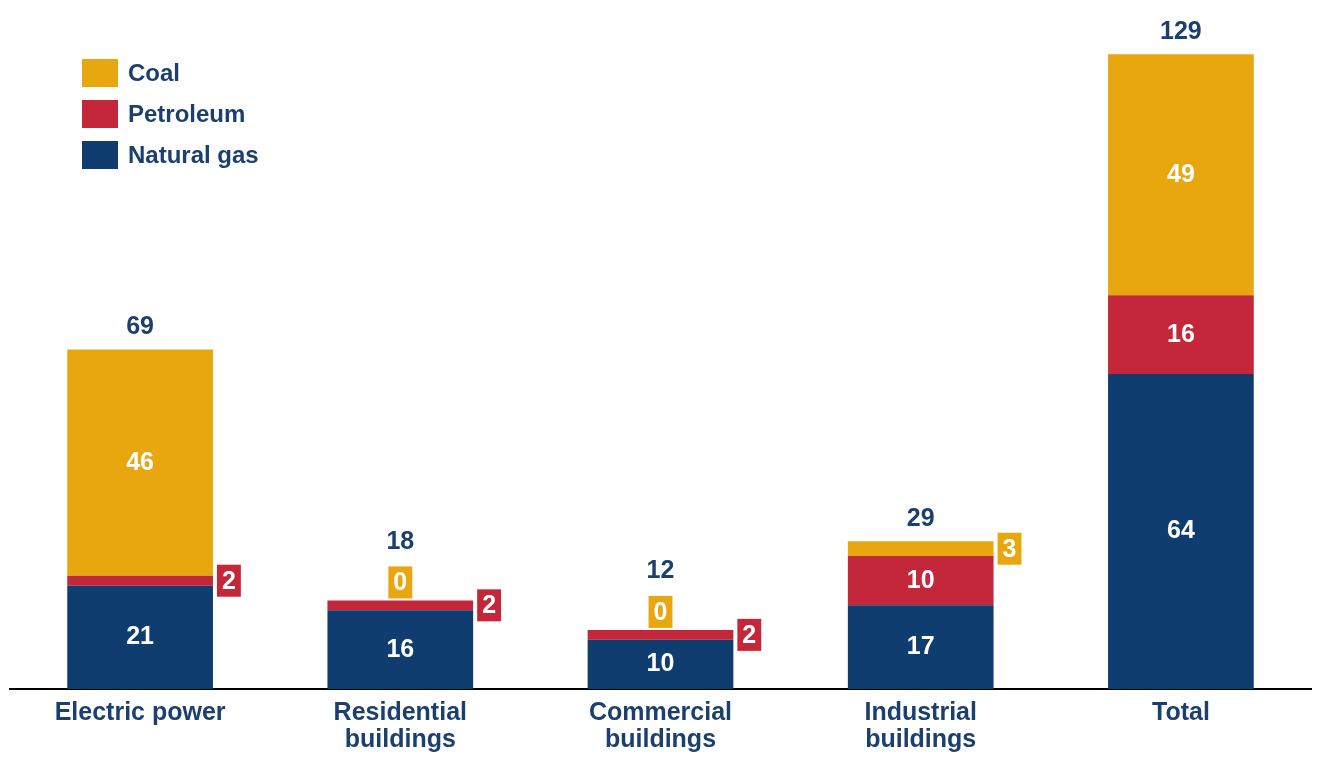 The image size is (1321, 766). What do you see at coordinates (140, 710) in the screenshot?
I see `x-tick-label: Electric power` at bounding box center [140, 710].